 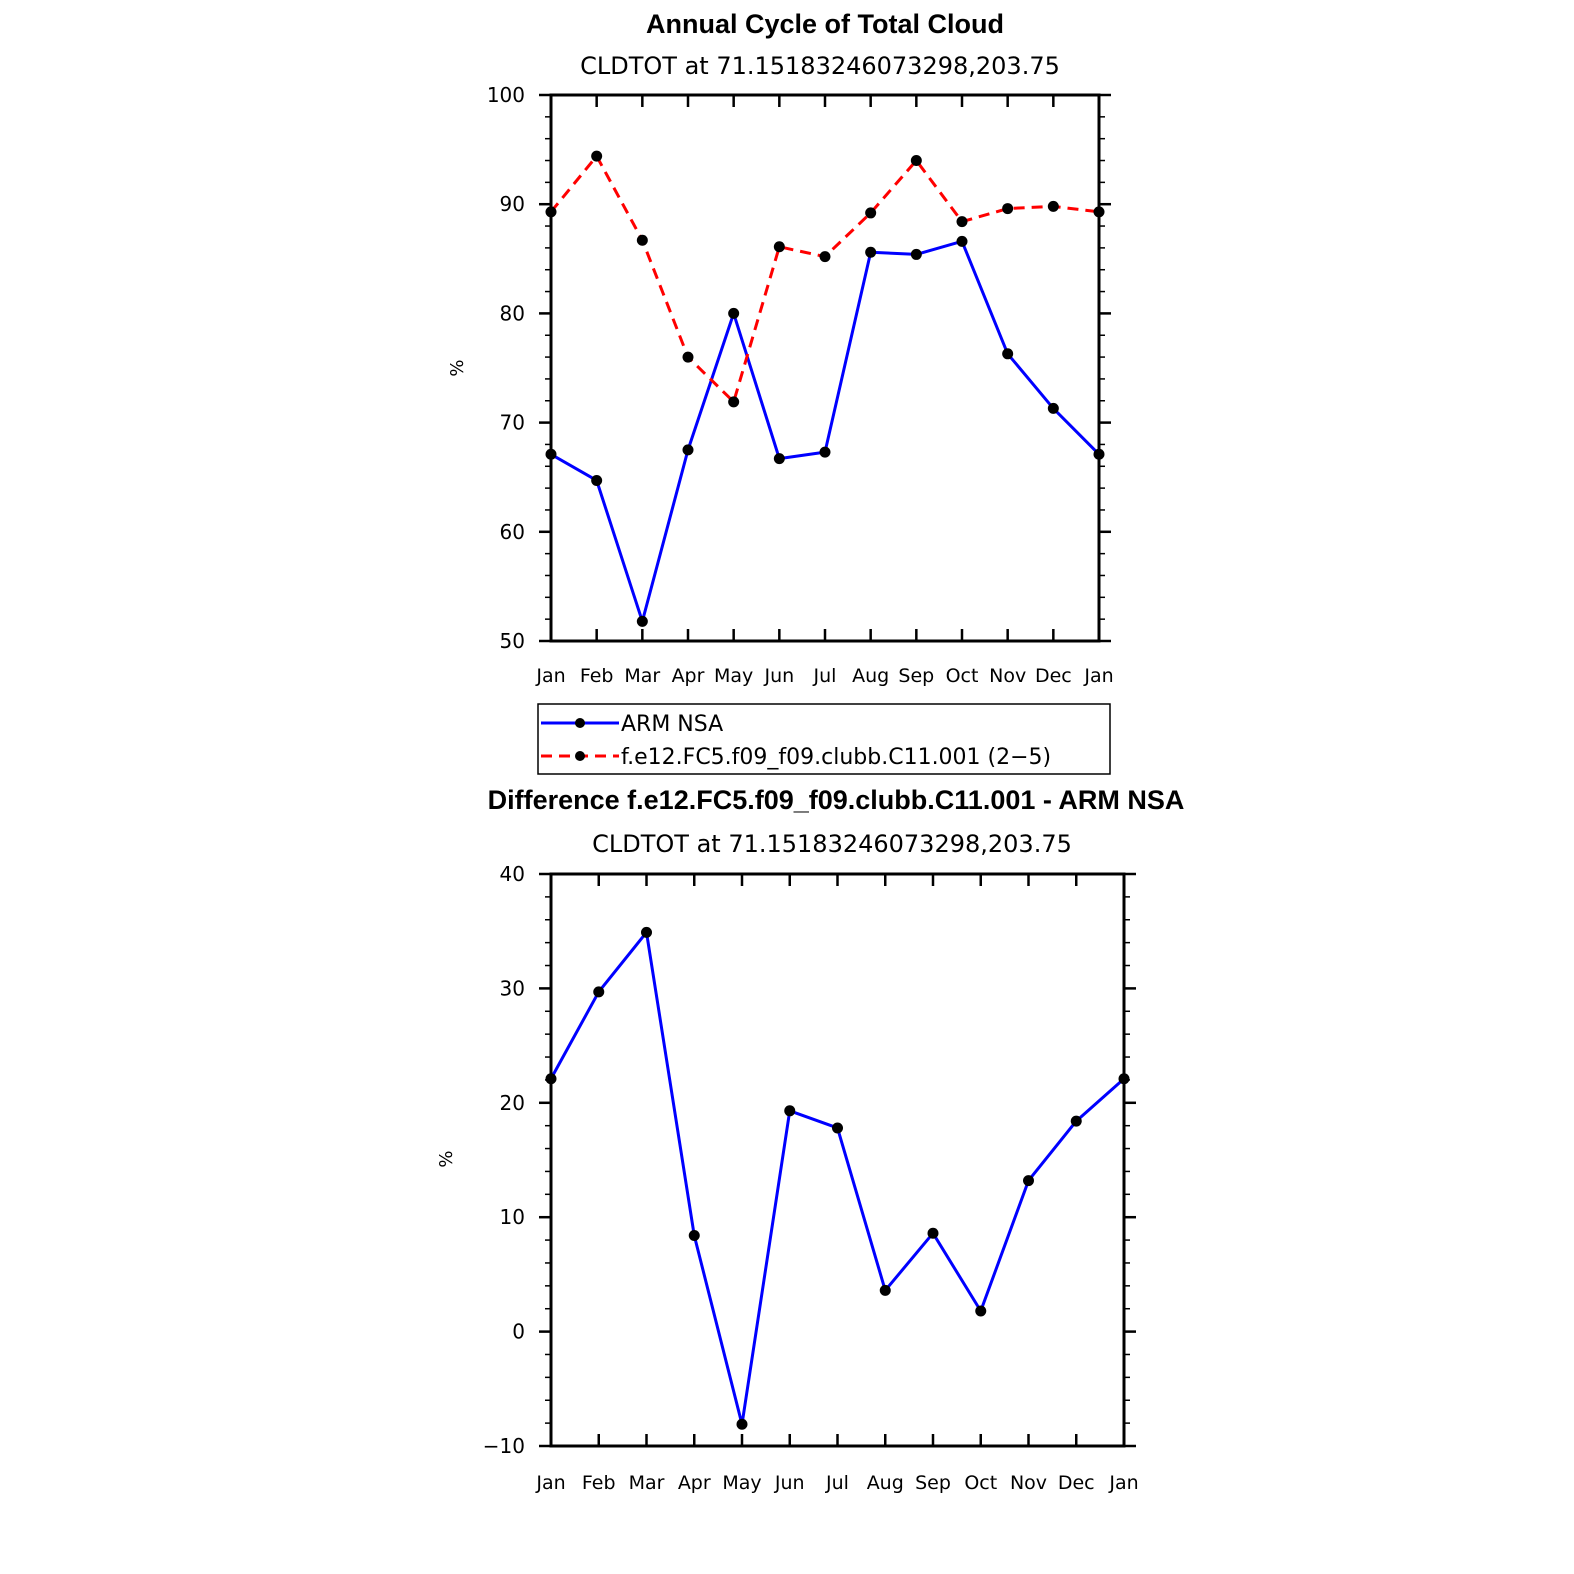 I want to click on y-tick-label: 10, so click(x=512, y=1217).